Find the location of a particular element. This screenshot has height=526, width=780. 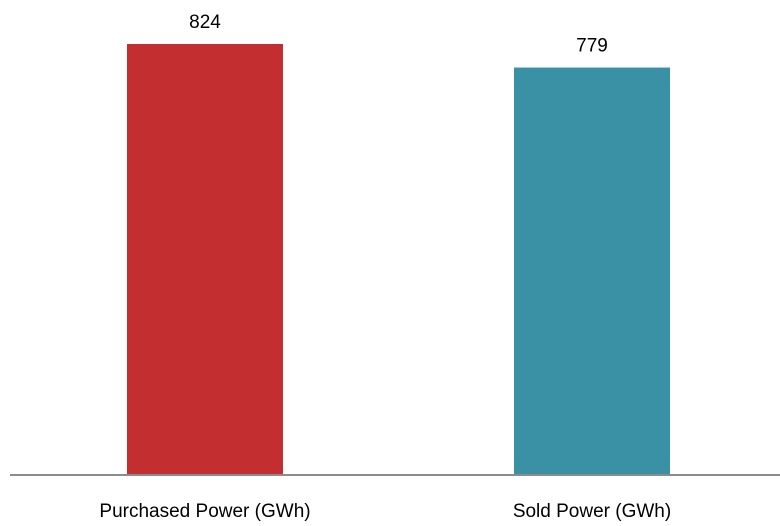

data-label-1: 824 is located at coordinates (205, 22).